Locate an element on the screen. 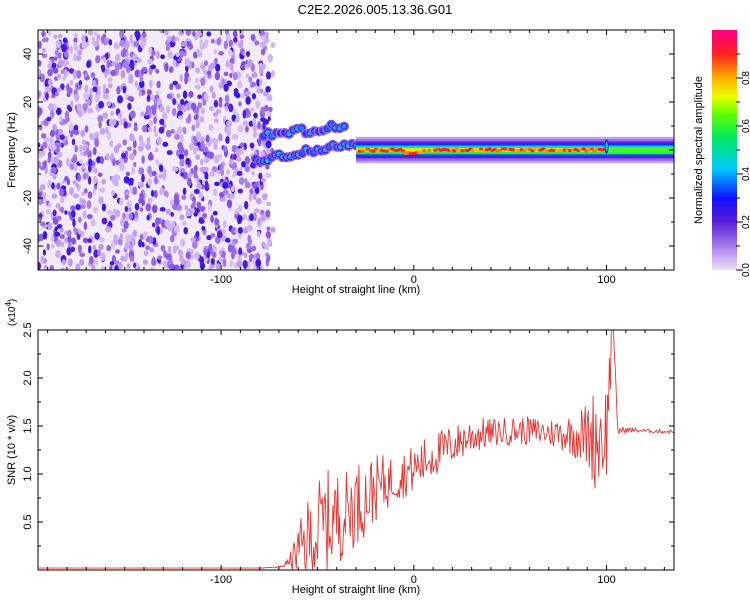 Image resolution: width=750 pixels, height=600 pixels. spectrogram-xtick-label: -100 is located at coordinates (221, 280).